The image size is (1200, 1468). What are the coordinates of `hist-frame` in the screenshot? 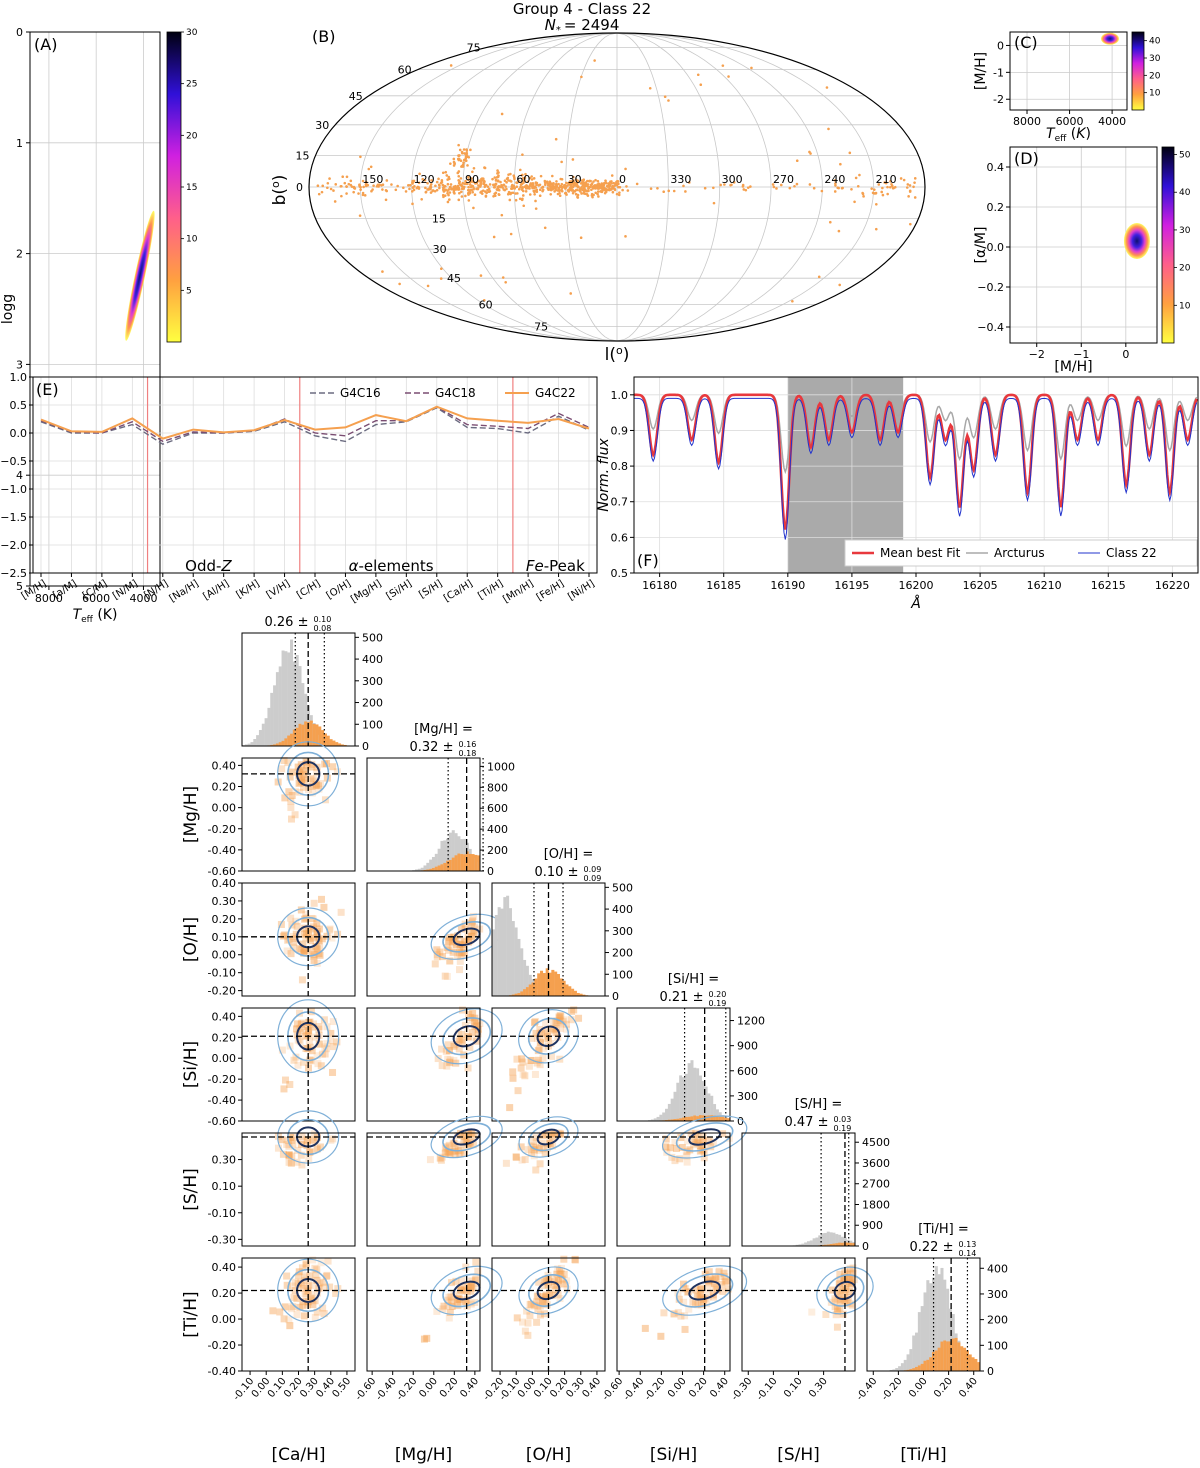 It's located at (673, 1064).